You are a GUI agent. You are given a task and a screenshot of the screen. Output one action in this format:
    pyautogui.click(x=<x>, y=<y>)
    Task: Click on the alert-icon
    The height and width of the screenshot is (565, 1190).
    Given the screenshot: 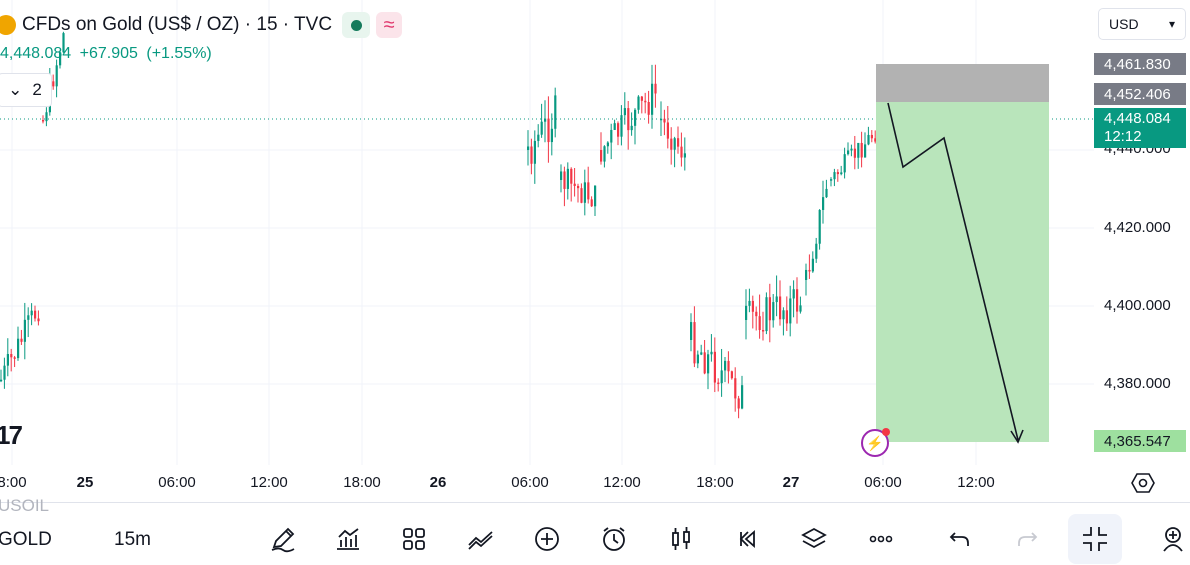 What is the action you would take?
    pyautogui.click(x=614, y=539)
    